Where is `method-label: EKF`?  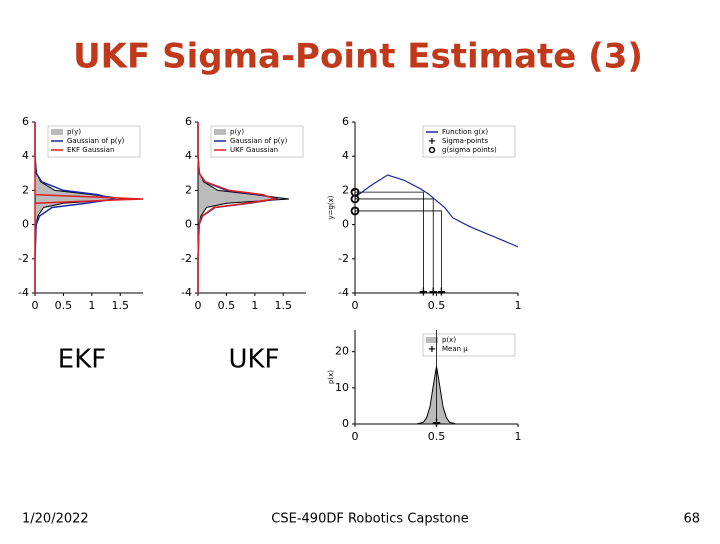
method-label: EKF is located at coordinates (82, 360).